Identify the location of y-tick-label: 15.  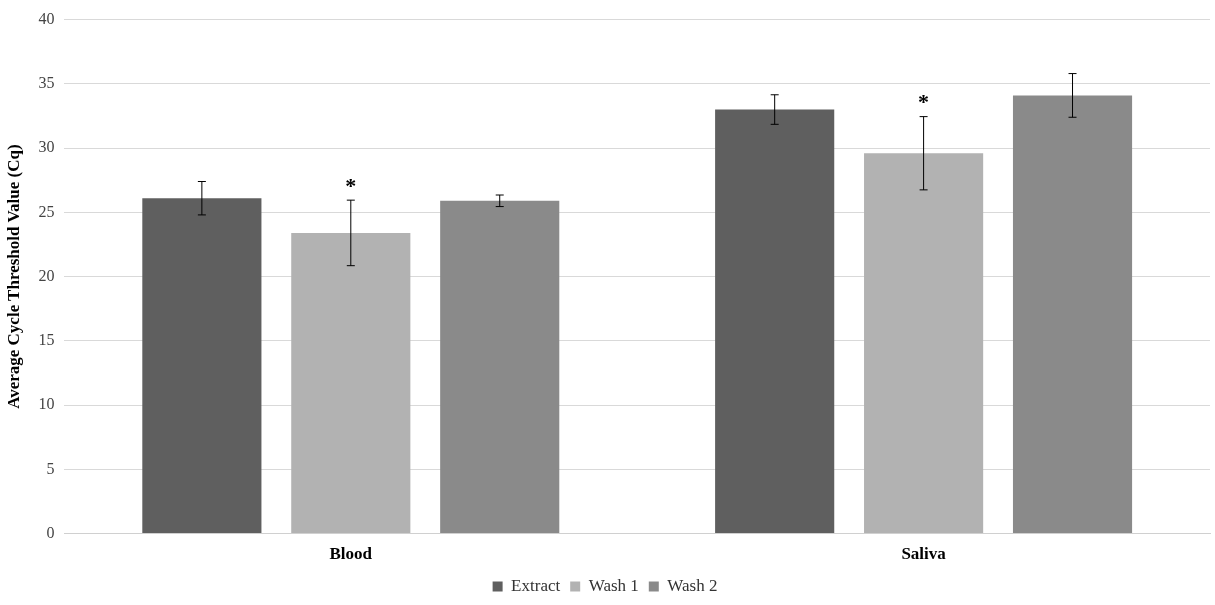
(46, 340).